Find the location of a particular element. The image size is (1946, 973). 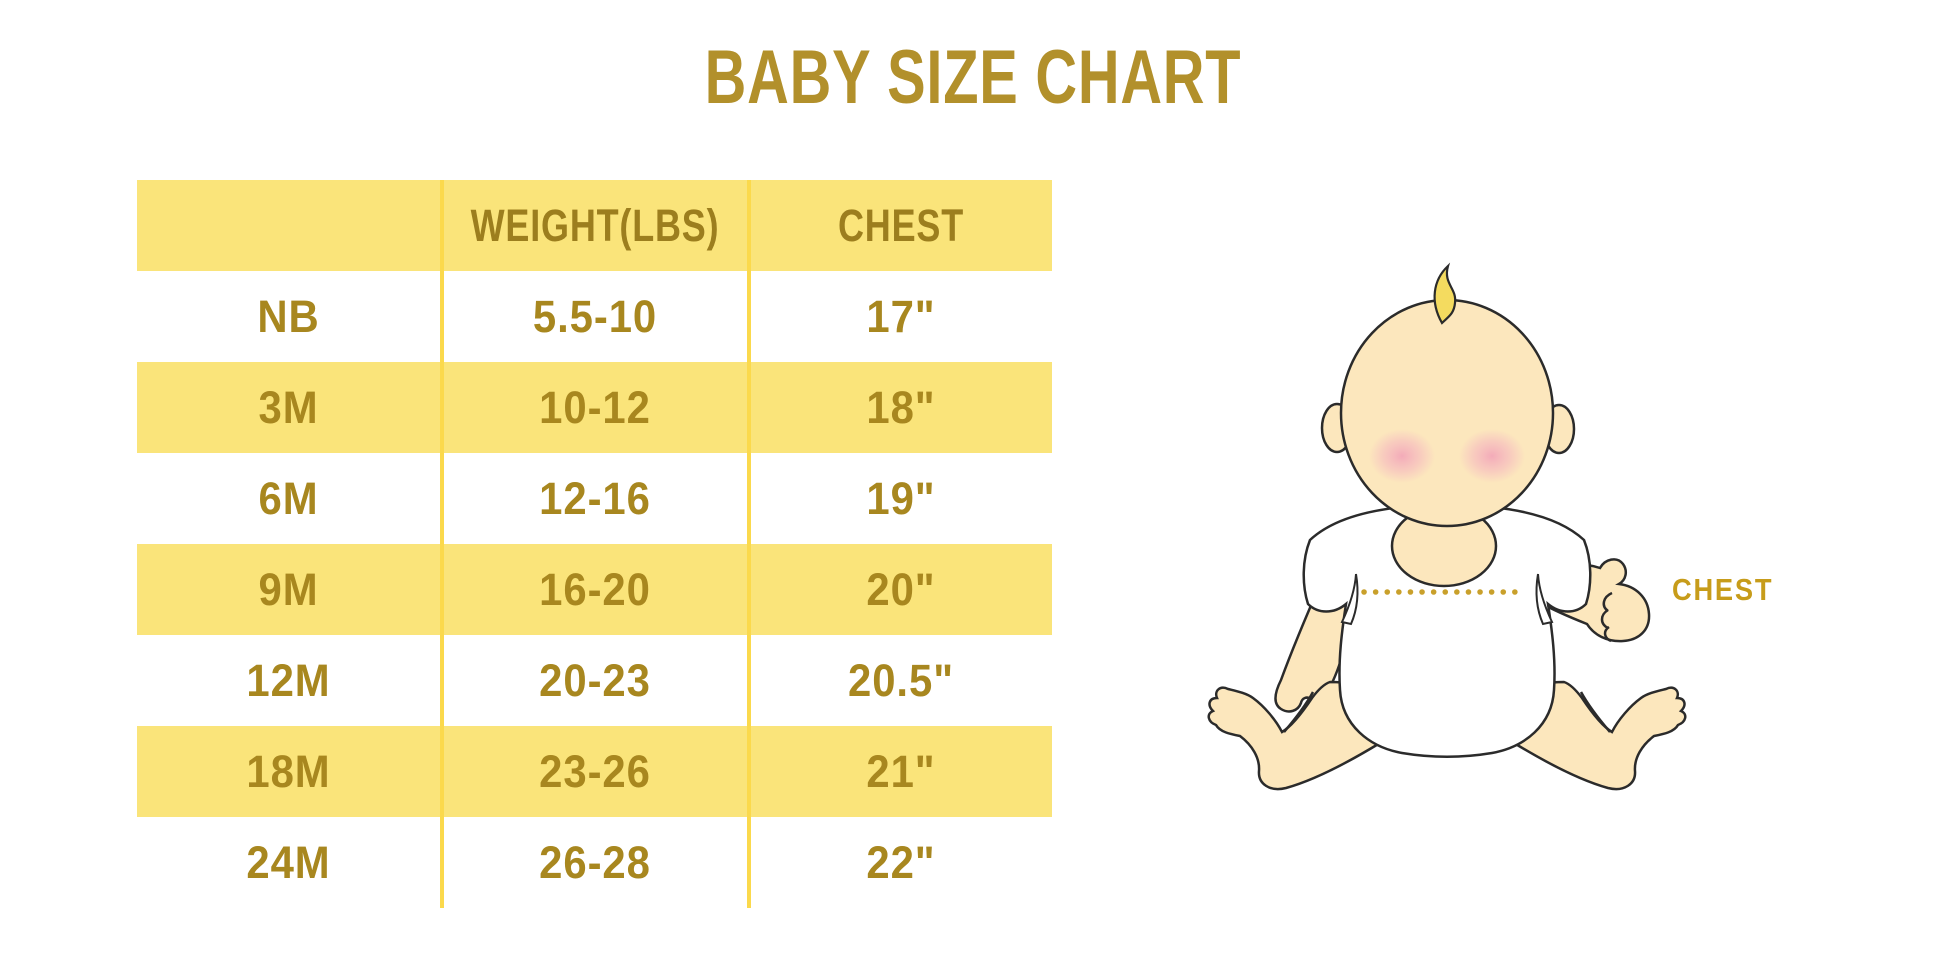

cell-size: 9M is located at coordinates (288, 589).